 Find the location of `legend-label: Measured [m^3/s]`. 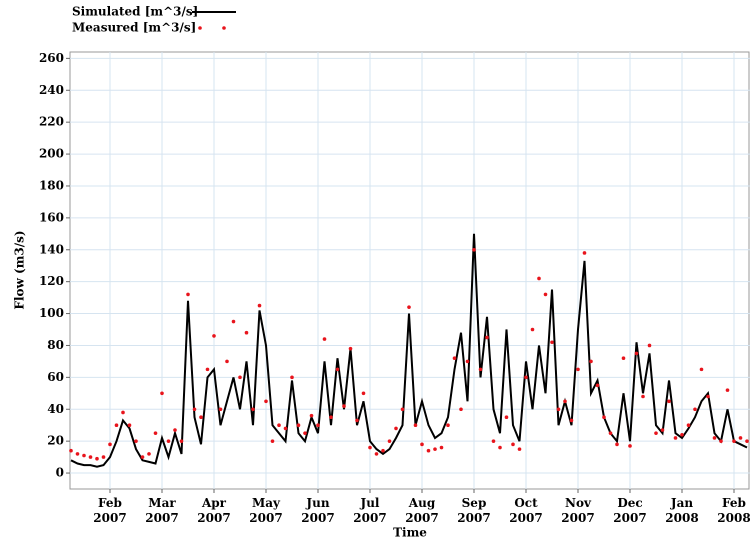

legend-label: Measured [m^3/s] is located at coordinates (134, 28).